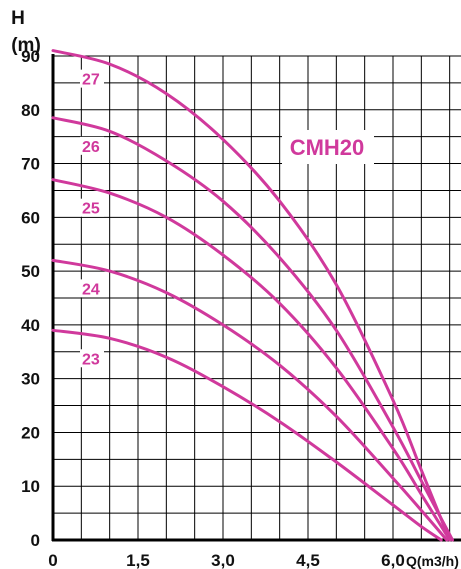 The height and width of the screenshot is (569, 461). I want to click on y-tick-label: 10, so click(30, 486).